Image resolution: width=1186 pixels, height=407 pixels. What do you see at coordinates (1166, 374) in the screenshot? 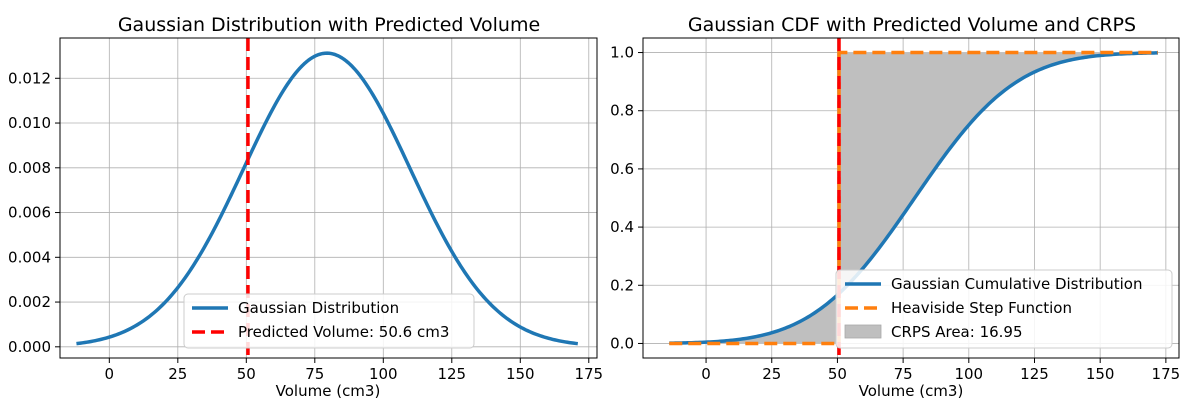
I see `right-xtick-label-7: 175` at bounding box center [1166, 374].